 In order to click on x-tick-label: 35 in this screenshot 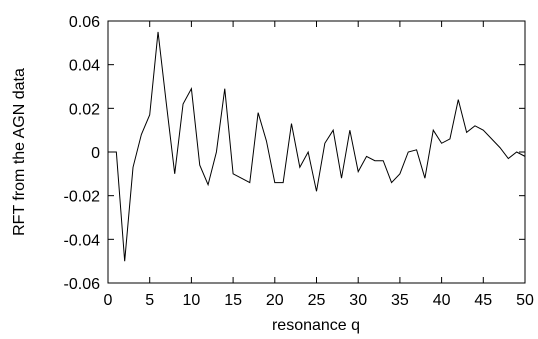, I will do `click(400, 300)`.